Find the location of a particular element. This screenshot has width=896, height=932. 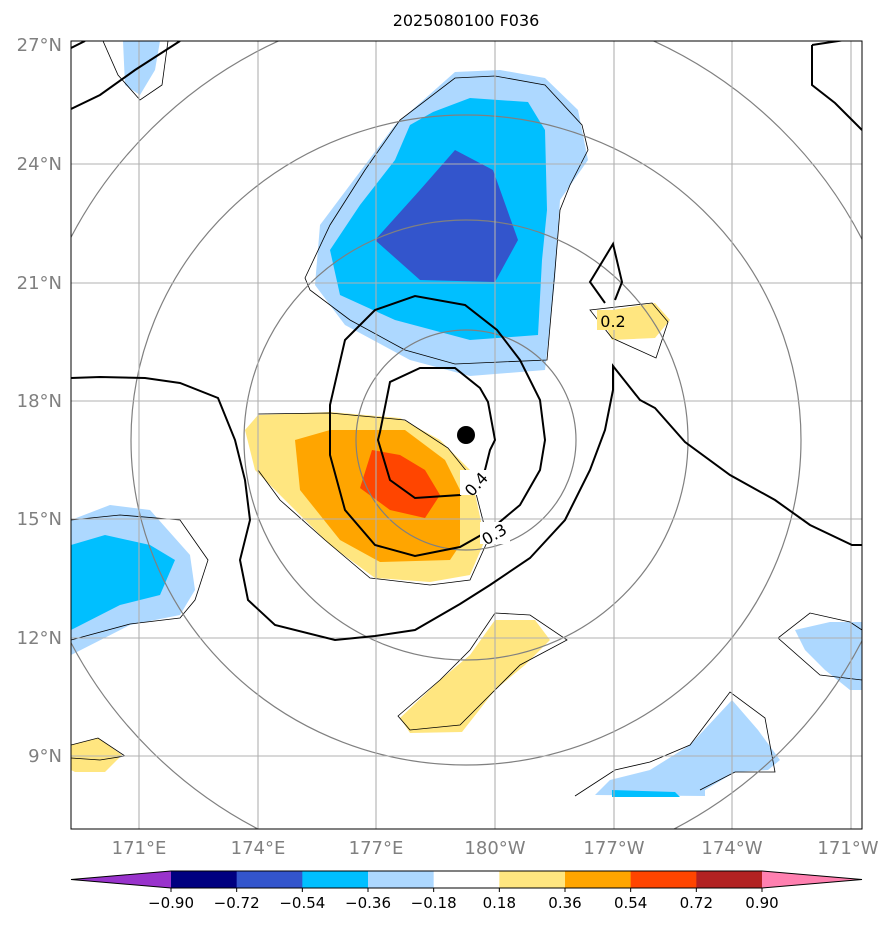

neg-region-top-light is located at coordinates (141, 68).